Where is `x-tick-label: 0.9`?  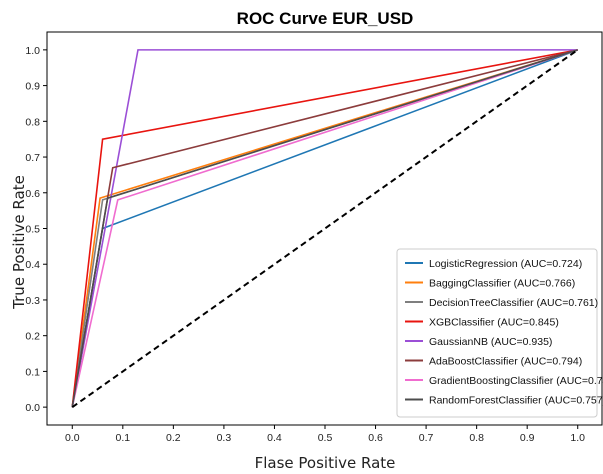 x-tick-label: 0.9 is located at coordinates (527, 438).